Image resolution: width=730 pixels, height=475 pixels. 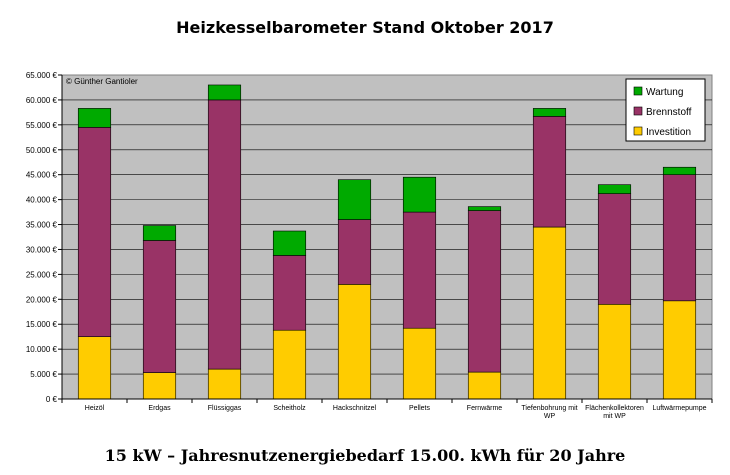 What do you see at coordinates (679, 408) in the screenshot?
I see `x-tick-label: Luftwärmepumpe` at bounding box center [679, 408].